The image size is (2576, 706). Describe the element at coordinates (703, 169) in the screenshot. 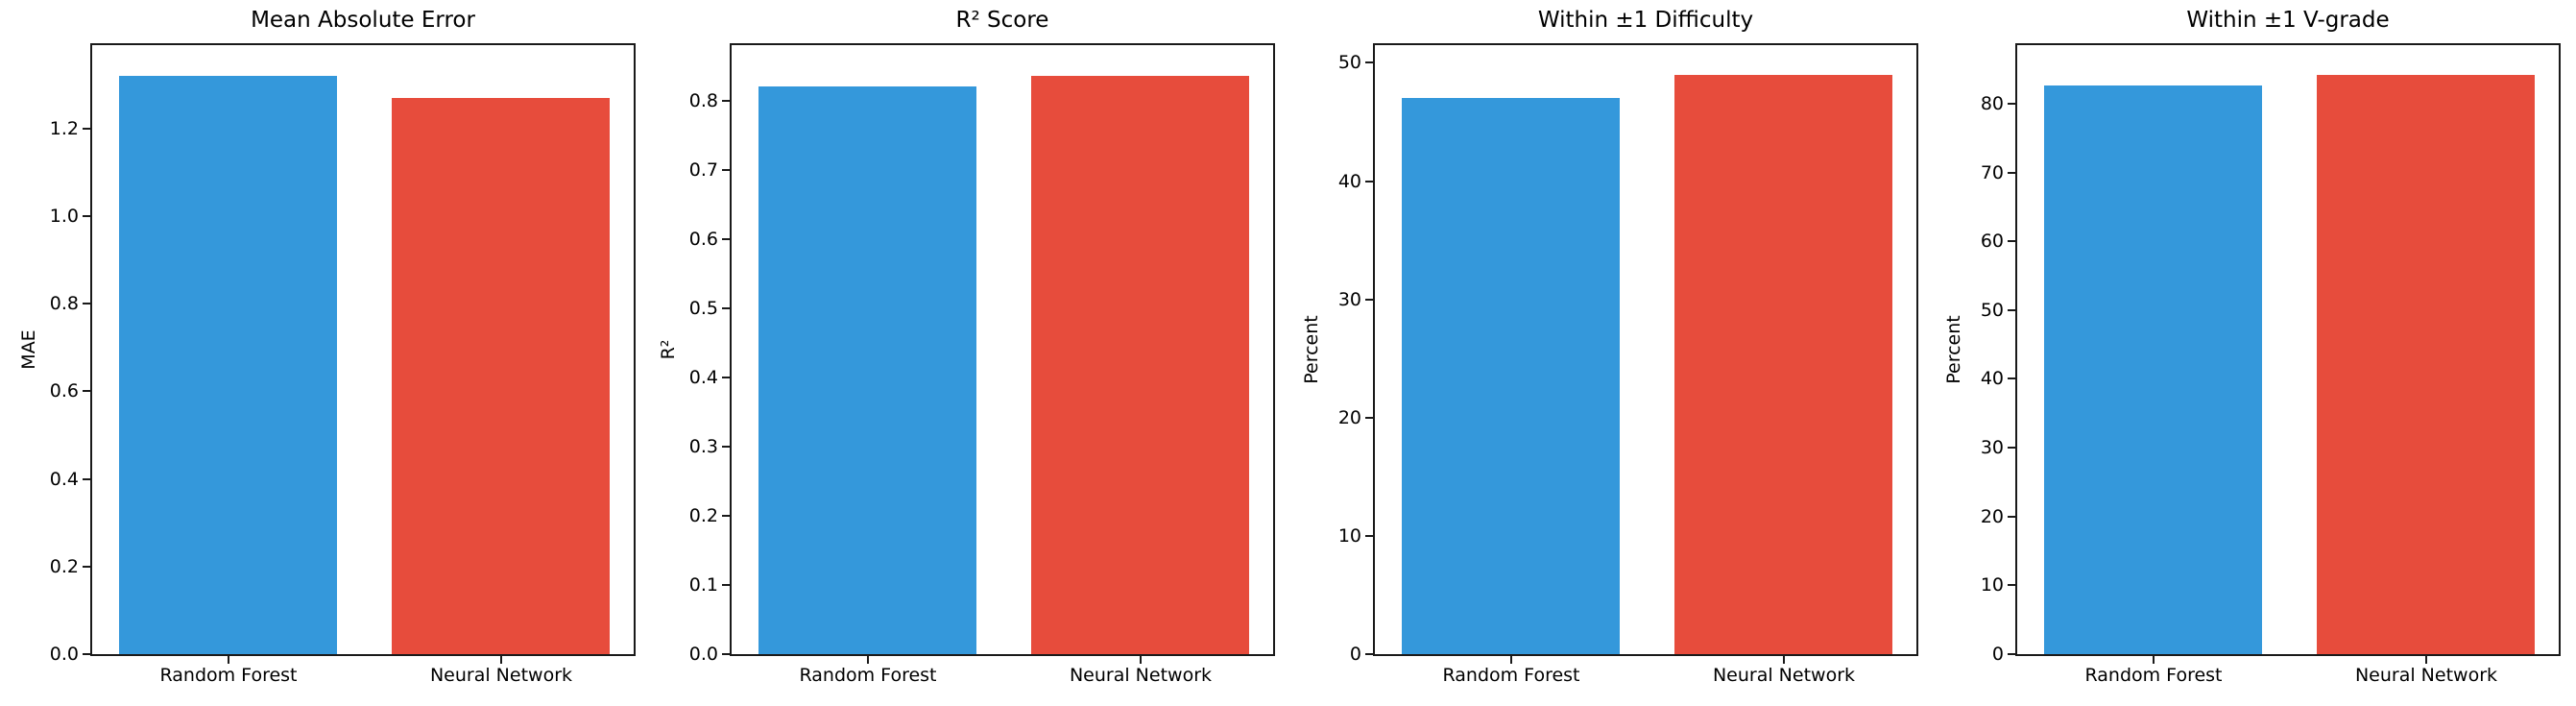

I see `y-tick-label: 0.7` at that location.